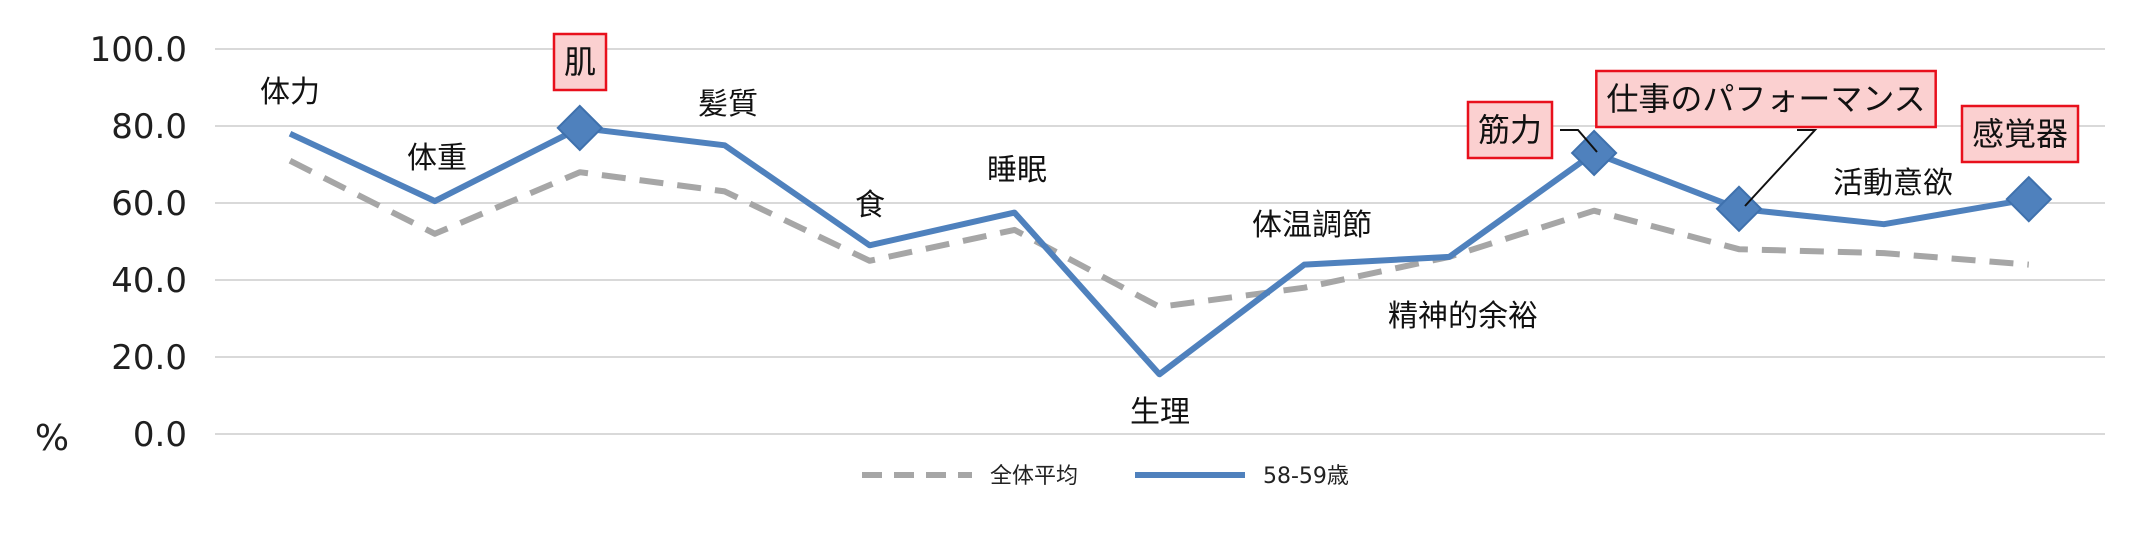 The height and width of the screenshot is (558, 2133). I want to click on category-label: 睡眠, so click(1017, 170).